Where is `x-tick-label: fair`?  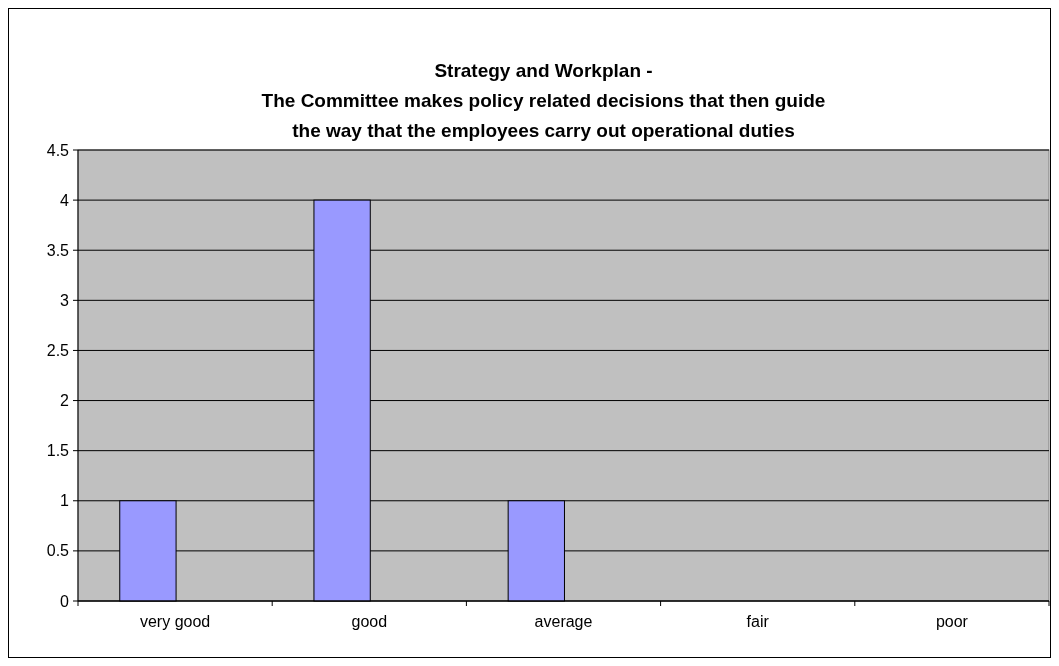 x-tick-label: fair is located at coordinates (758, 621).